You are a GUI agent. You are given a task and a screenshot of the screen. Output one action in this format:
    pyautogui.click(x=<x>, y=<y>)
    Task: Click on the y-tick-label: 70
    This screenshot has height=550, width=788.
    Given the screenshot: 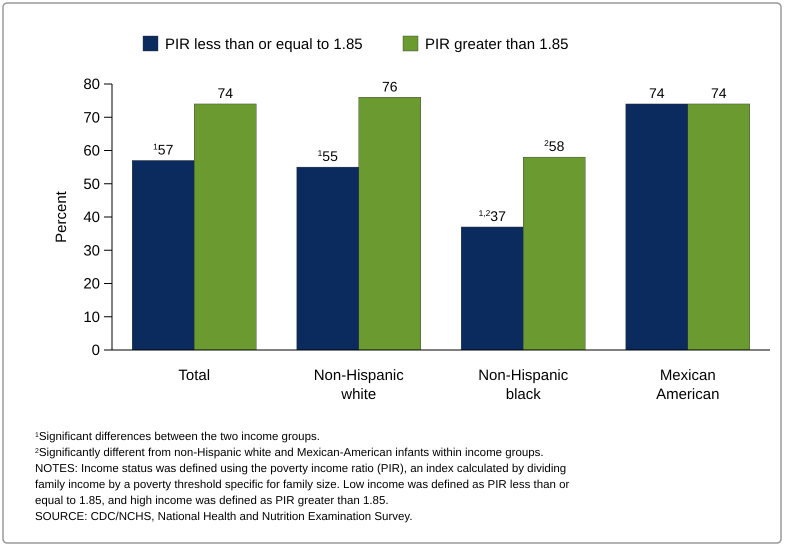 What is the action you would take?
    pyautogui.click(x=91, y=117)
    